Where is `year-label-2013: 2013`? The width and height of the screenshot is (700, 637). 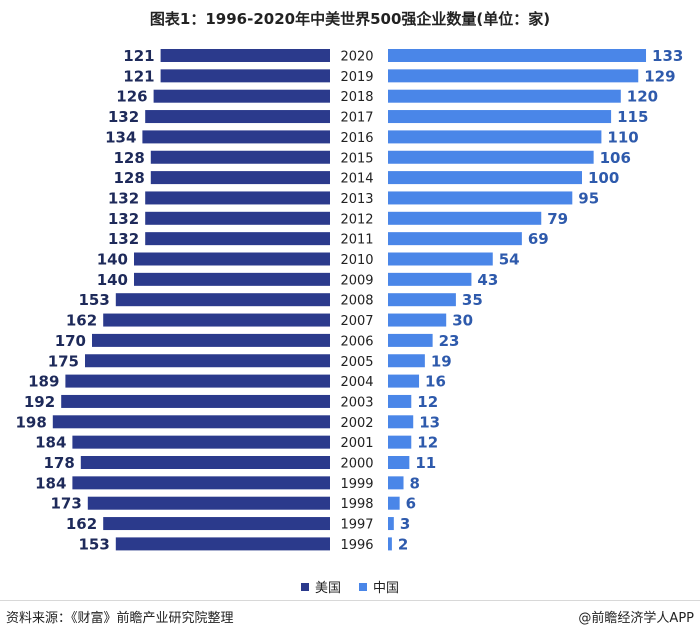
year-label-2013: 2013 is located at coordinates (356, 199).